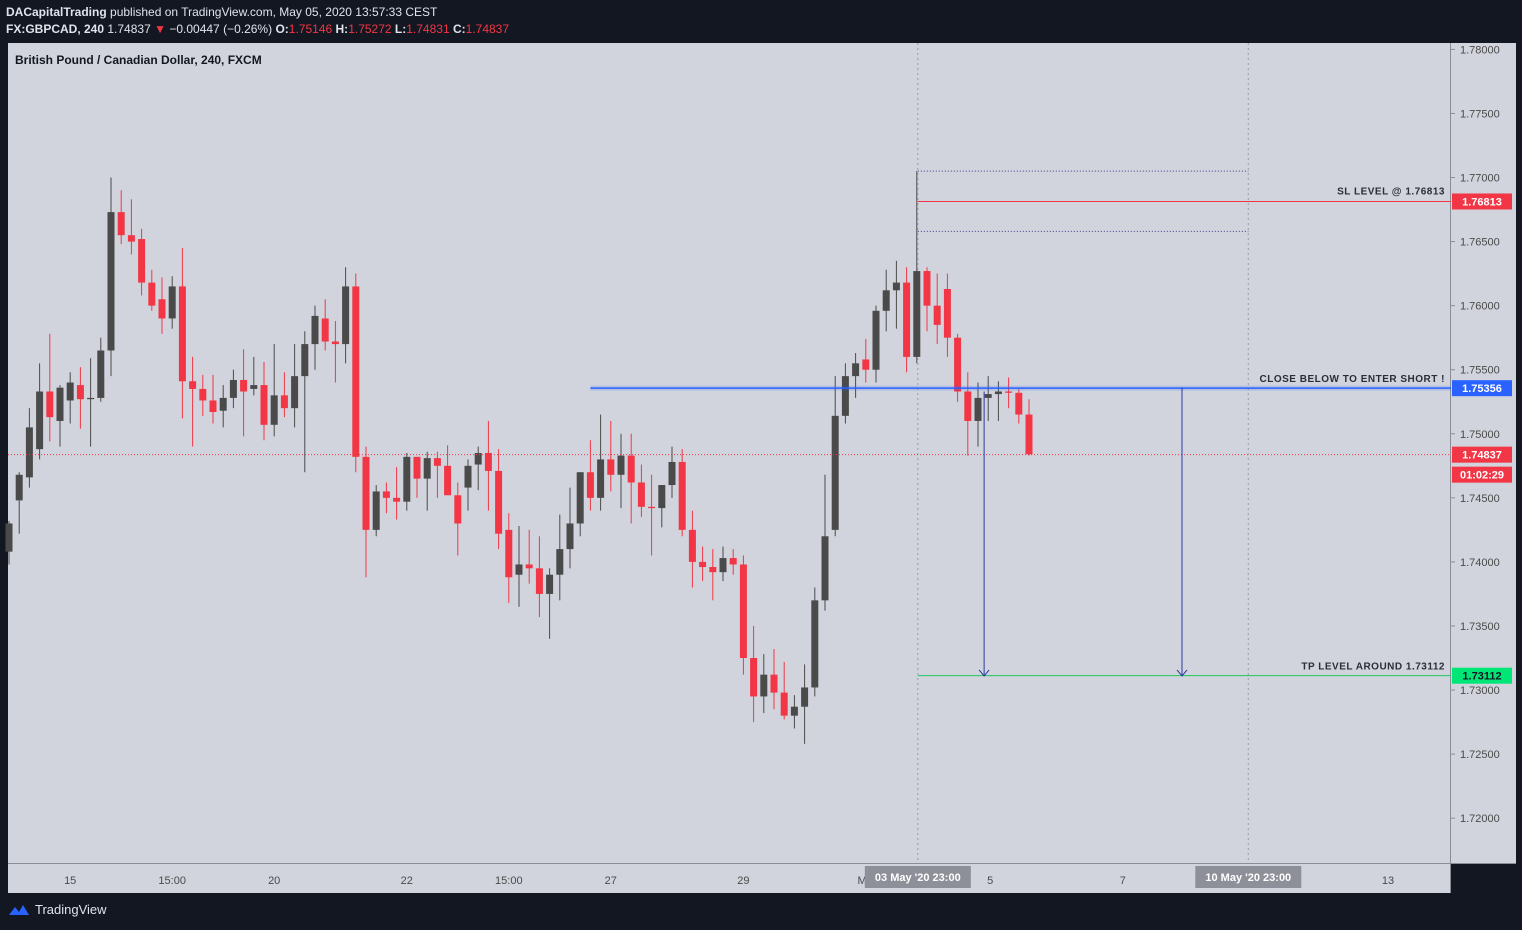 The height and width of the screenshot is (930, 1522). What do you see at coordinates (56, 12) in the screenshot?
I see `publisher-name: DACapitalTrading` at bounding box center [56, 12].